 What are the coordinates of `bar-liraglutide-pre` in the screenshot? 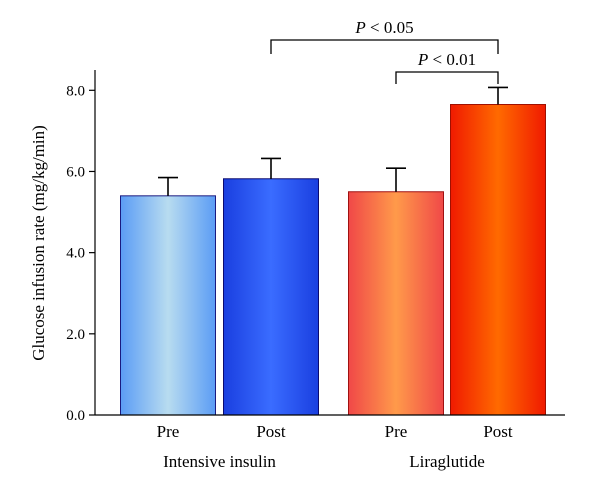 It's located at (396, 303).